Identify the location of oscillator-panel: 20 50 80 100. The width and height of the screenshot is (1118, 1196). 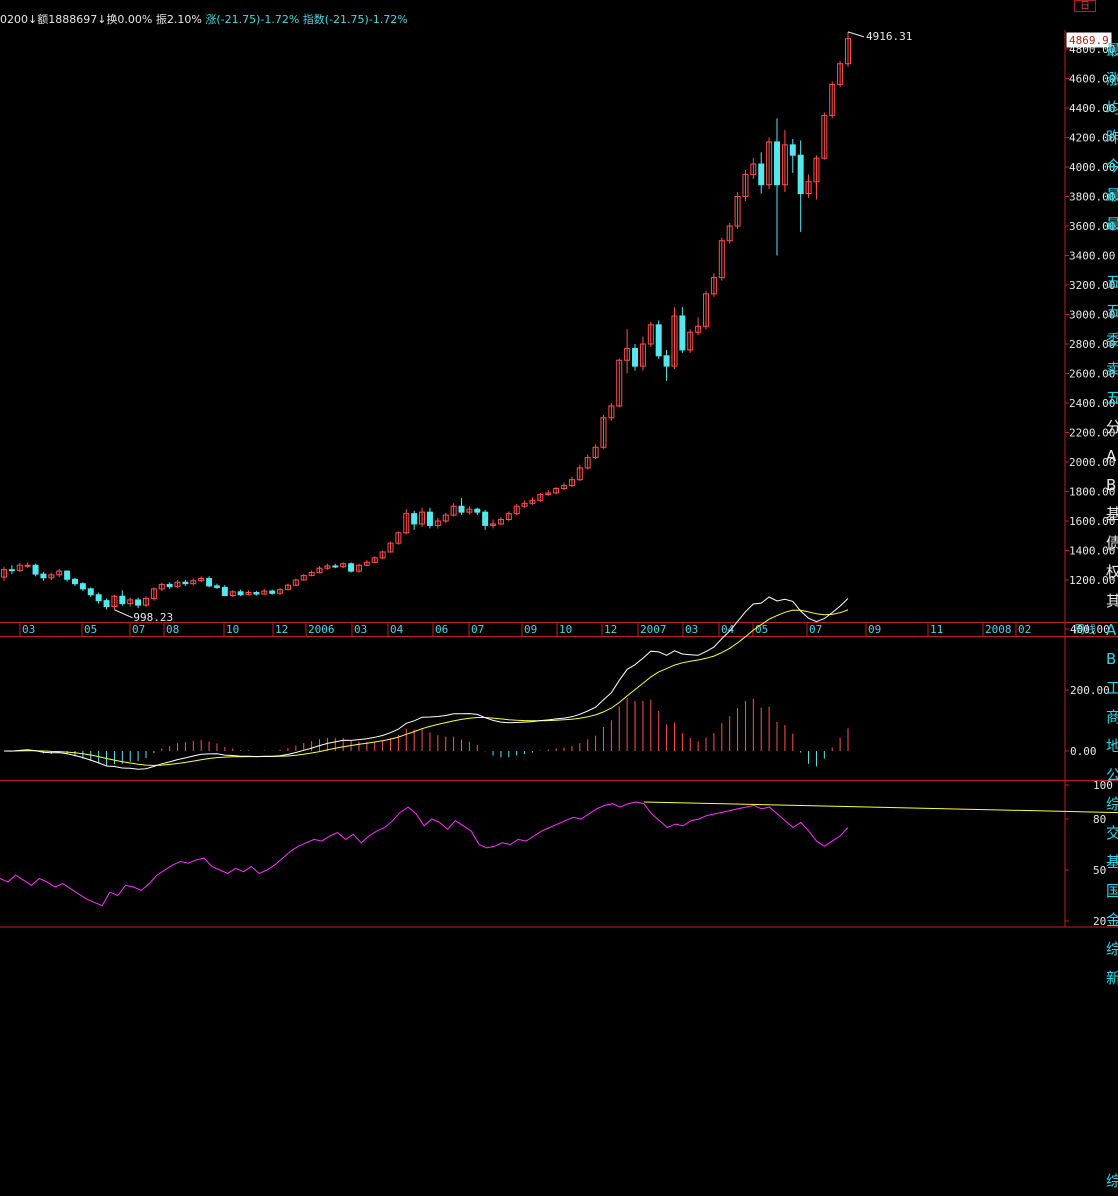
(559, 853).